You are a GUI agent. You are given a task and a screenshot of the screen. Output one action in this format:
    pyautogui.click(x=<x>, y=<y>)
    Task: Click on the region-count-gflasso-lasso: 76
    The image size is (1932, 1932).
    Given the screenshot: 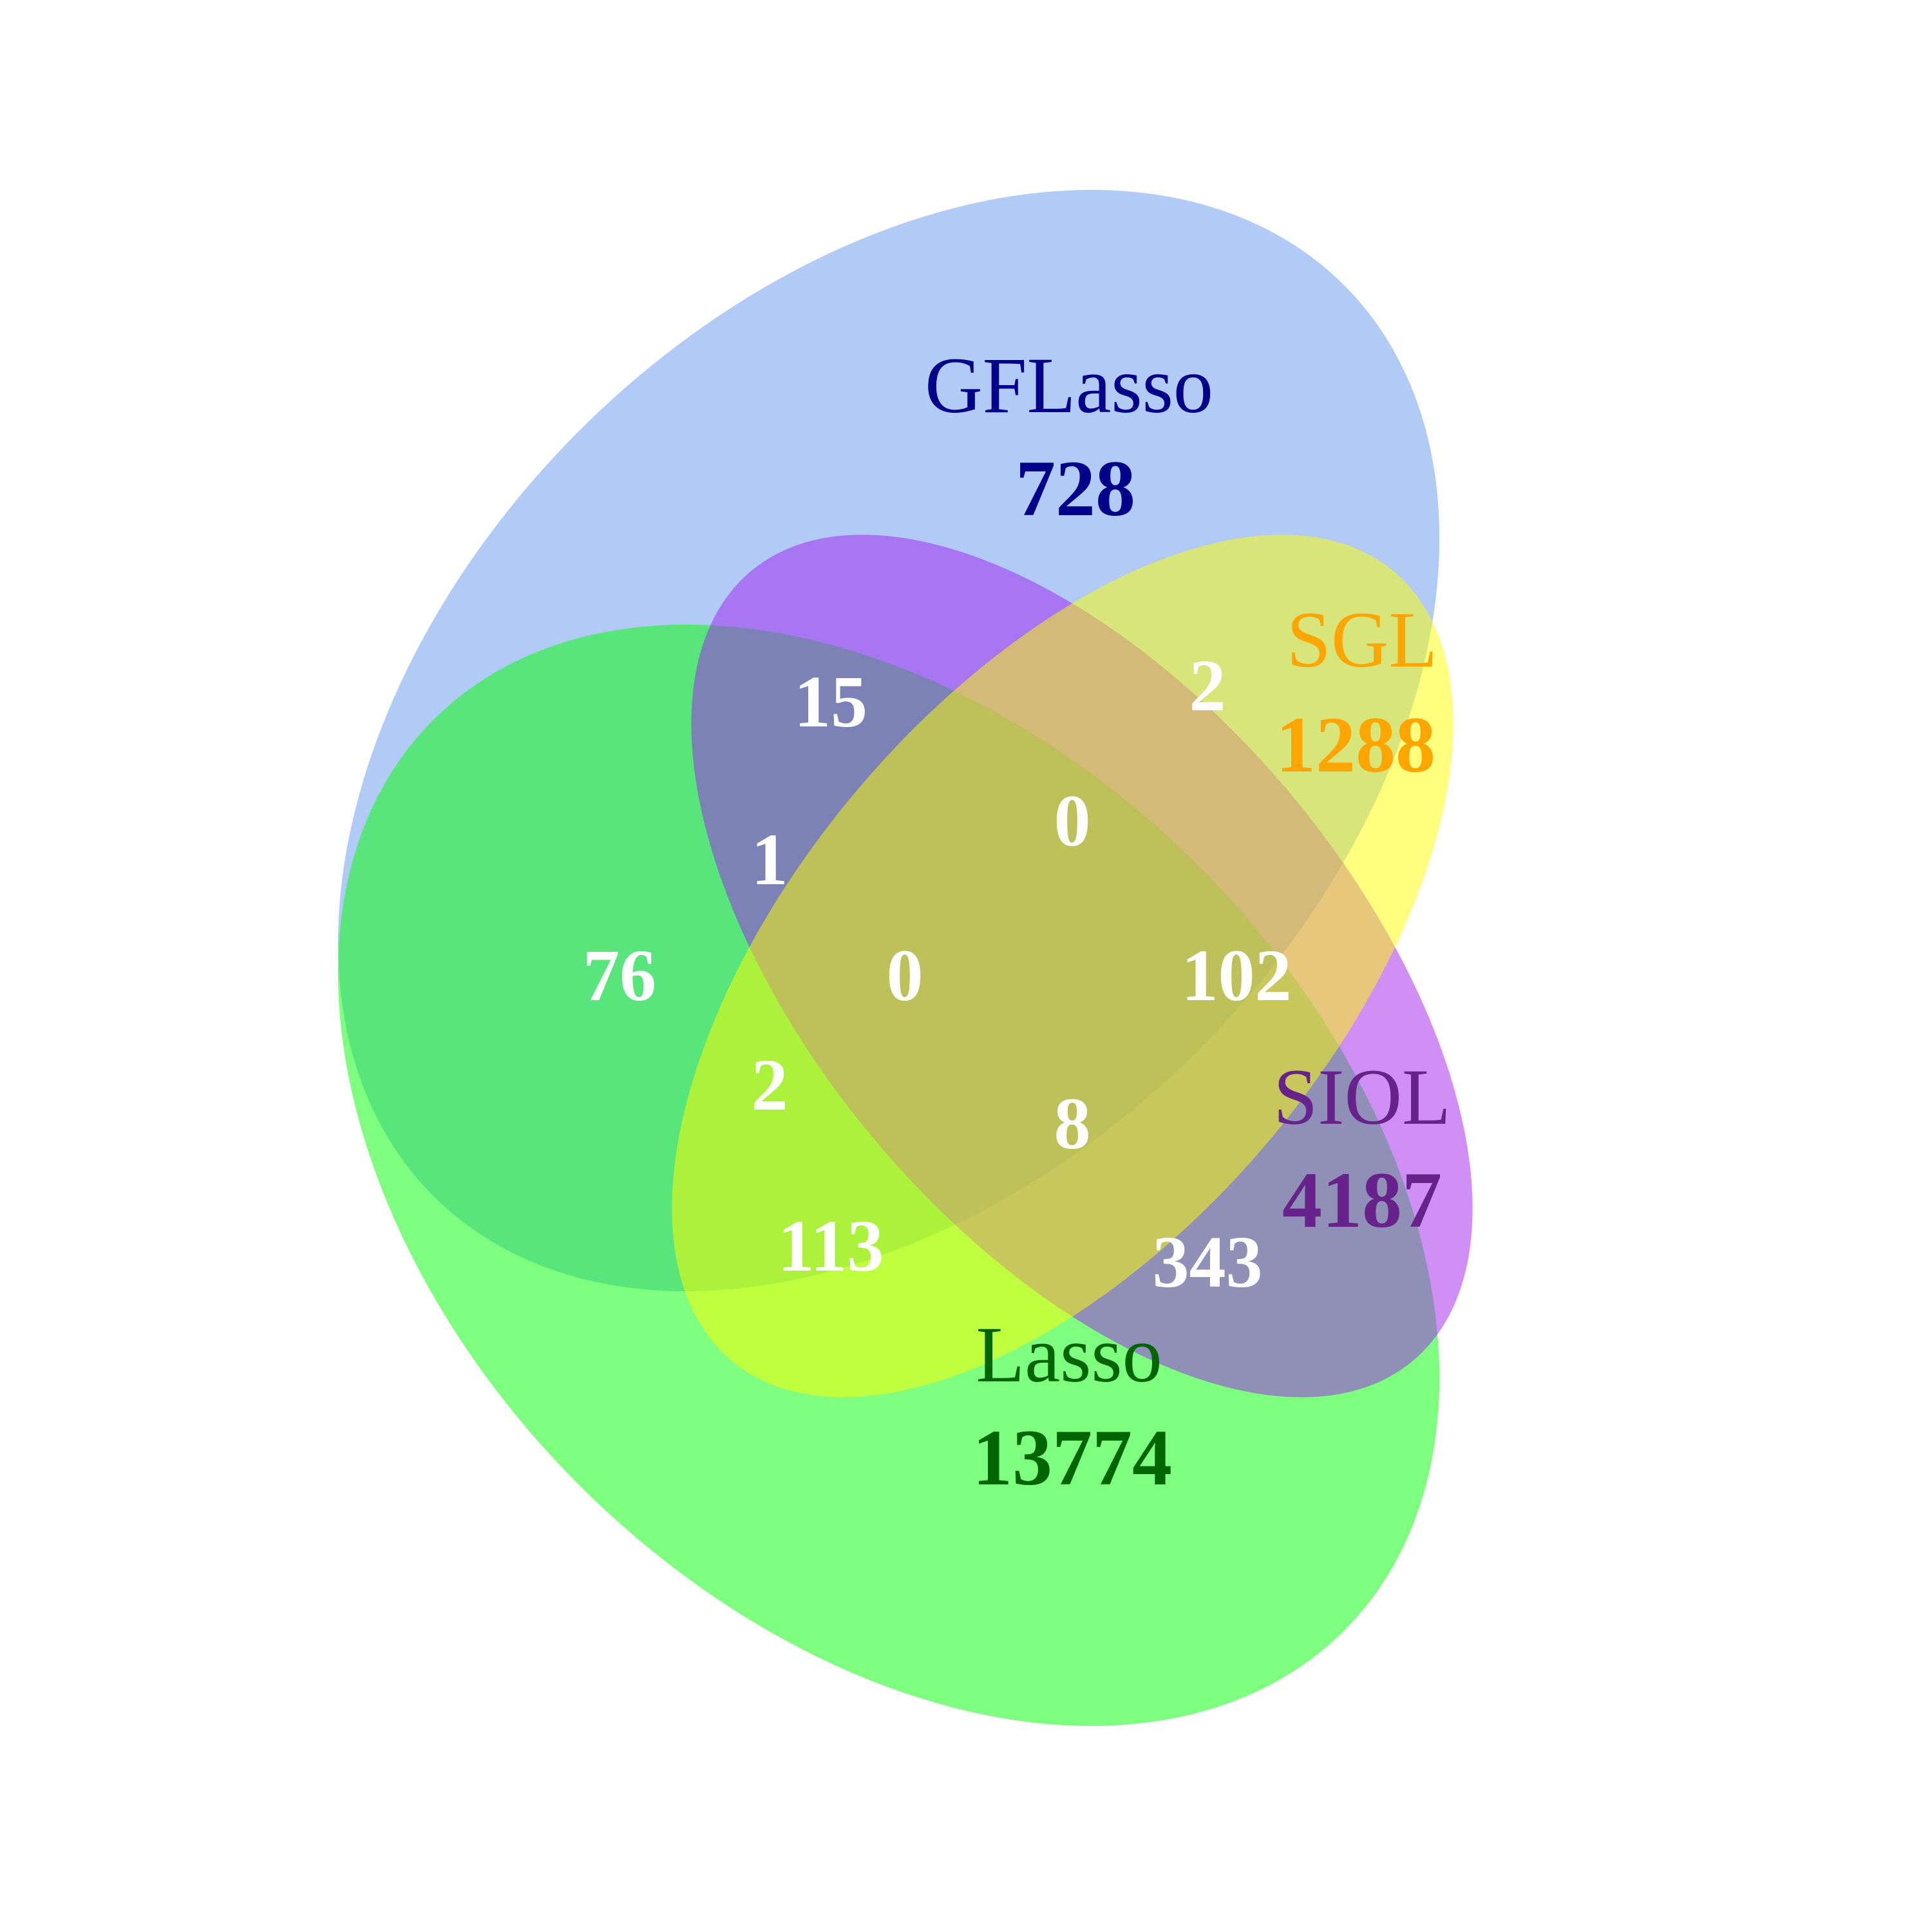 What is the action you would take?
    pyautogui.click(x=619, y=975)
    